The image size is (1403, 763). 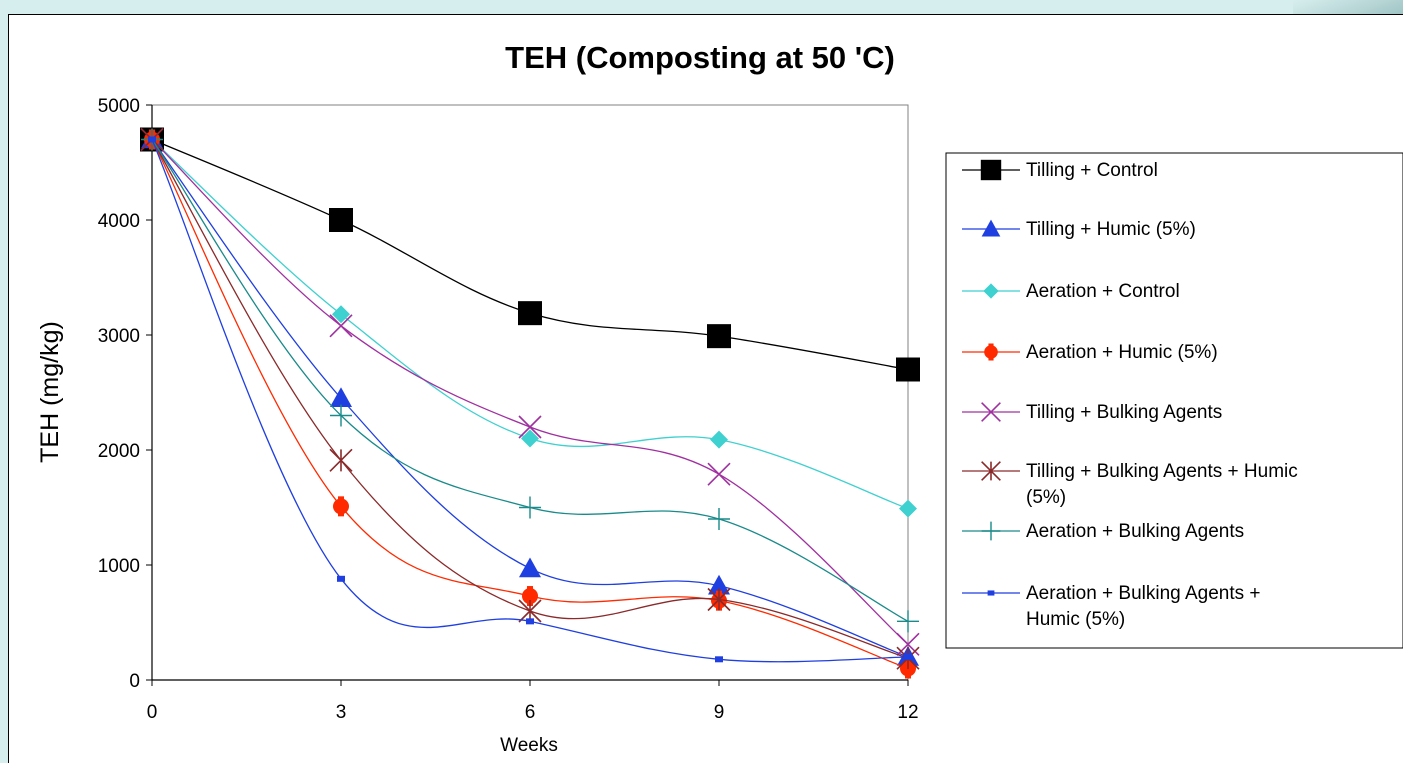 I want to click on legend-label: Aeration + Control, so click(x=1103, y=291).